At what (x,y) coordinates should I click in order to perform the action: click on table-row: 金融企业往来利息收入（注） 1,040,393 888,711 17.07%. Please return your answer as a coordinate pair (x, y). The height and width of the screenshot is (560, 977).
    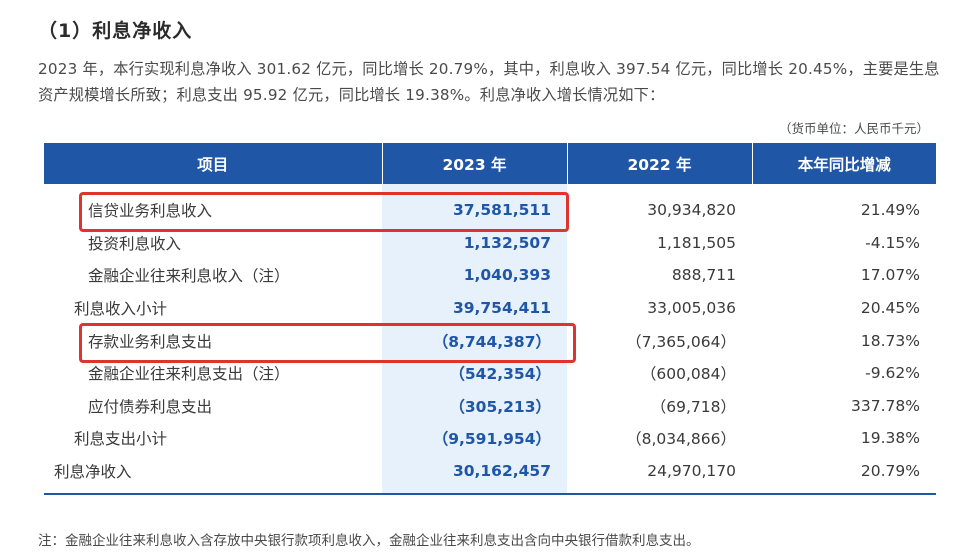
    Looking at the image, I should click on (490, 275).